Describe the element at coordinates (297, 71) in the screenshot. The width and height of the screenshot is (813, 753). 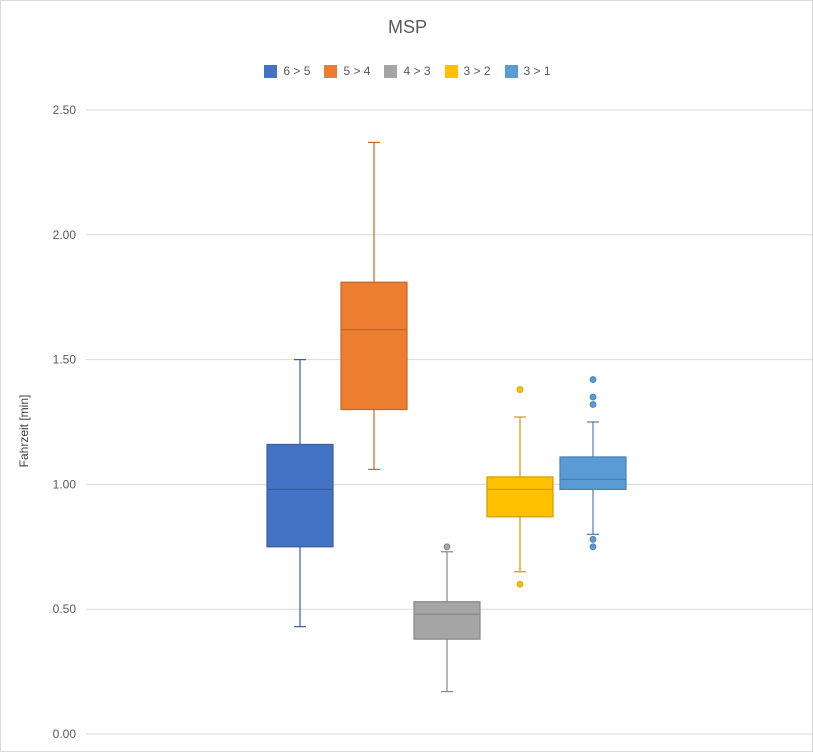
I see `legend-label: 6 > 5` at that location.